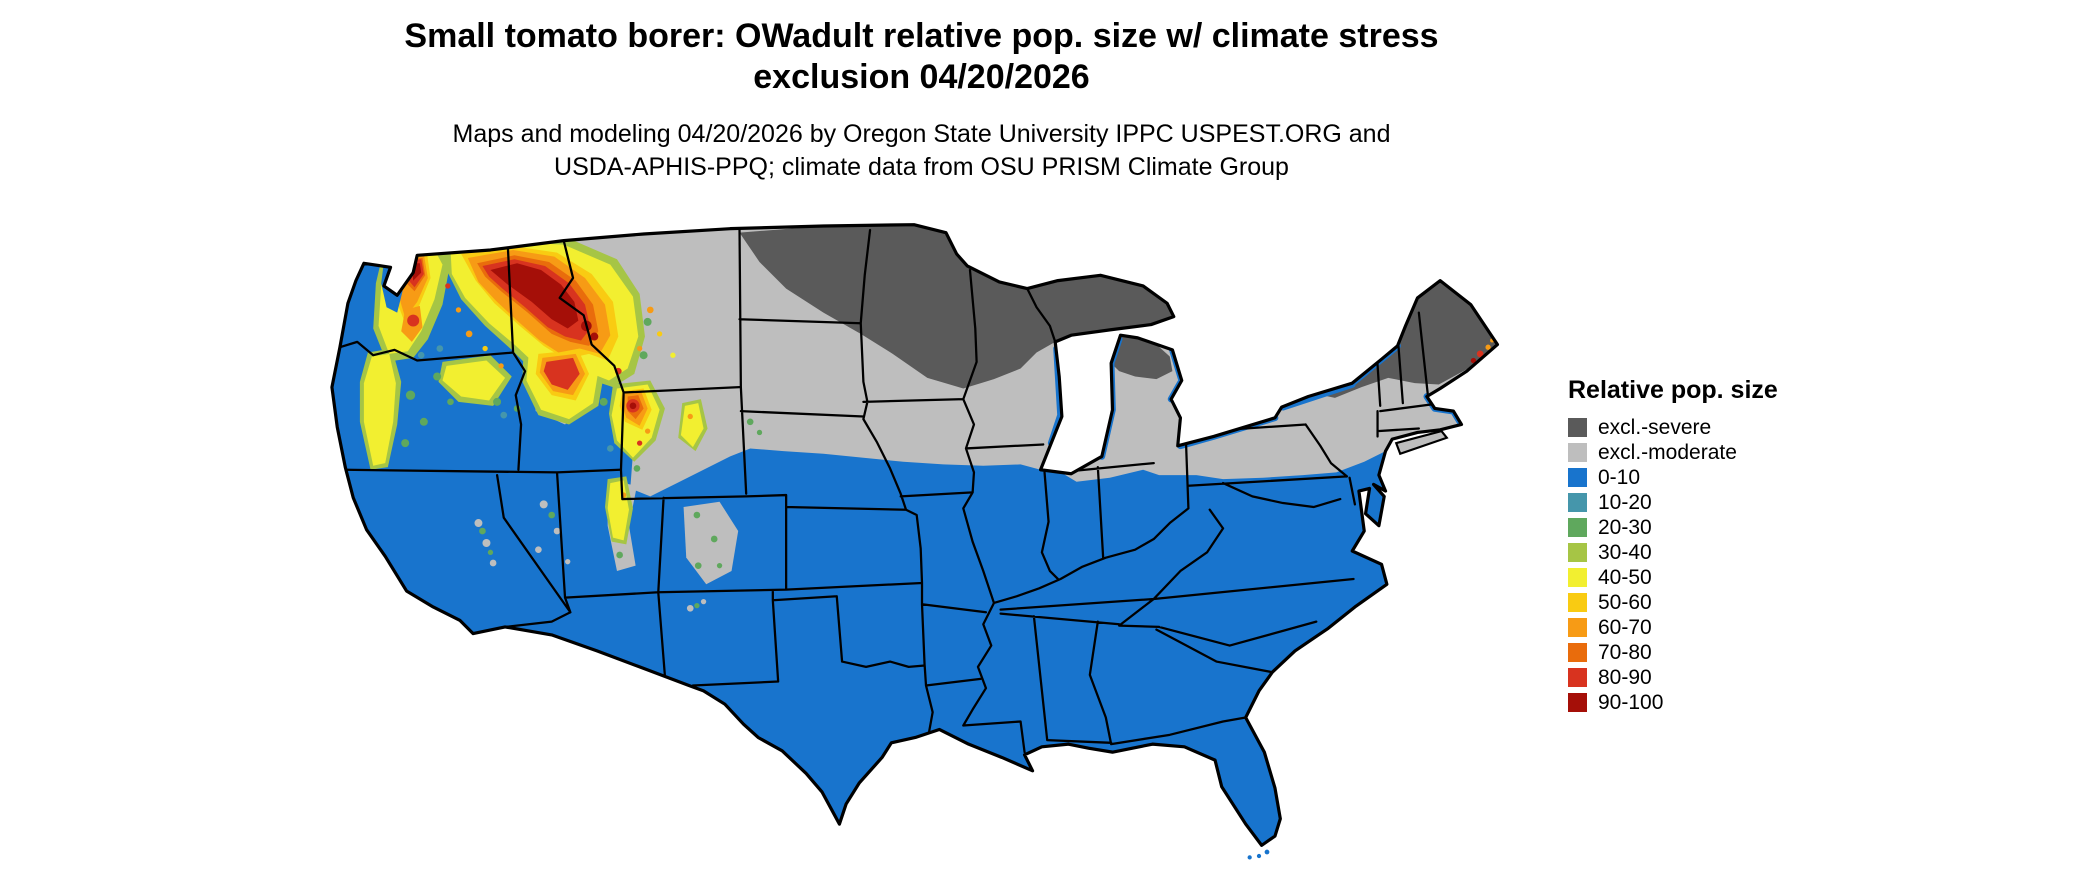 This screenshot has height=893, width=2100. I want to click on florida-keys, so click(1258, 854).